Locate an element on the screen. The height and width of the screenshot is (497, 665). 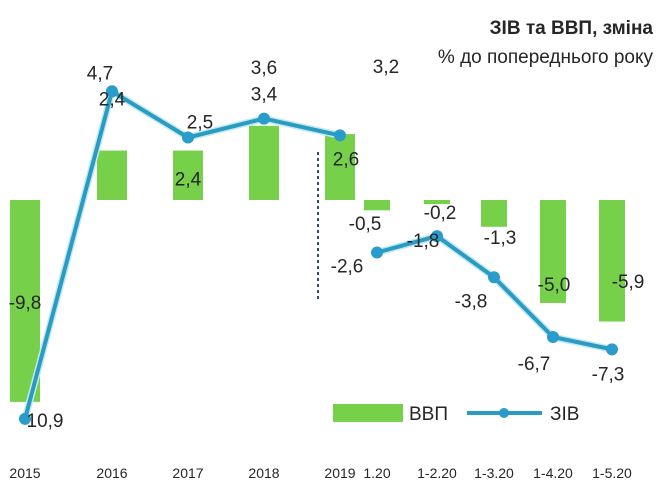
gdp-data-label: -5,9 is located at coordinates (628, 282).